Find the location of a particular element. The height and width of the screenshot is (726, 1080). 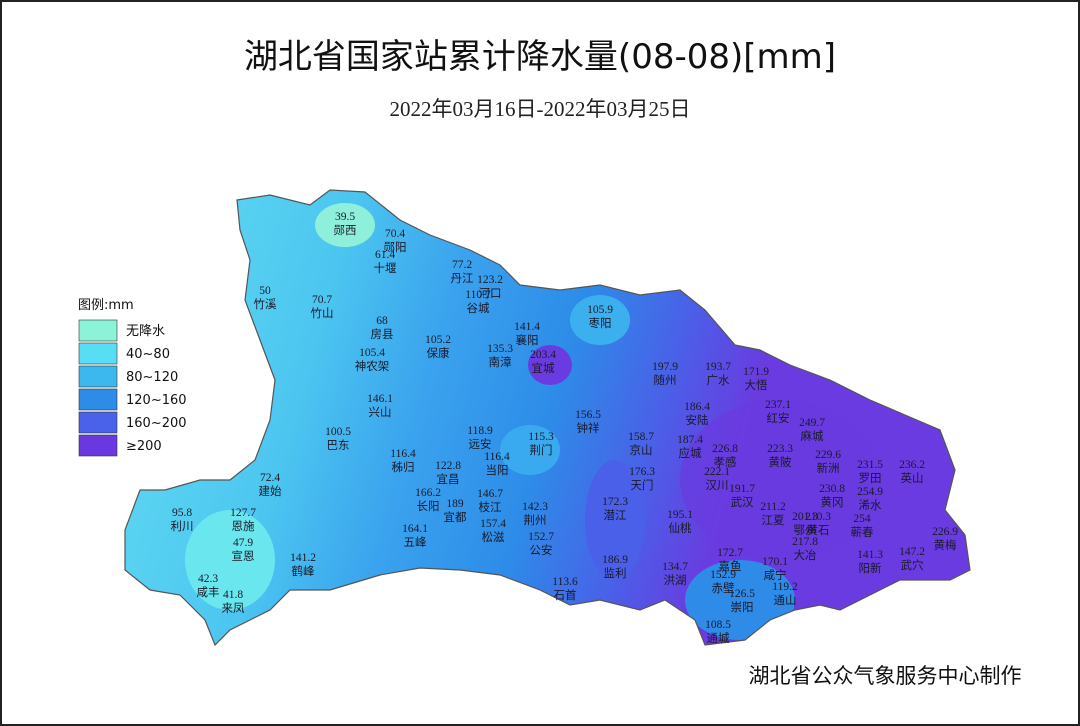

station-name: 恩施 is located at coordinates (243, 526).